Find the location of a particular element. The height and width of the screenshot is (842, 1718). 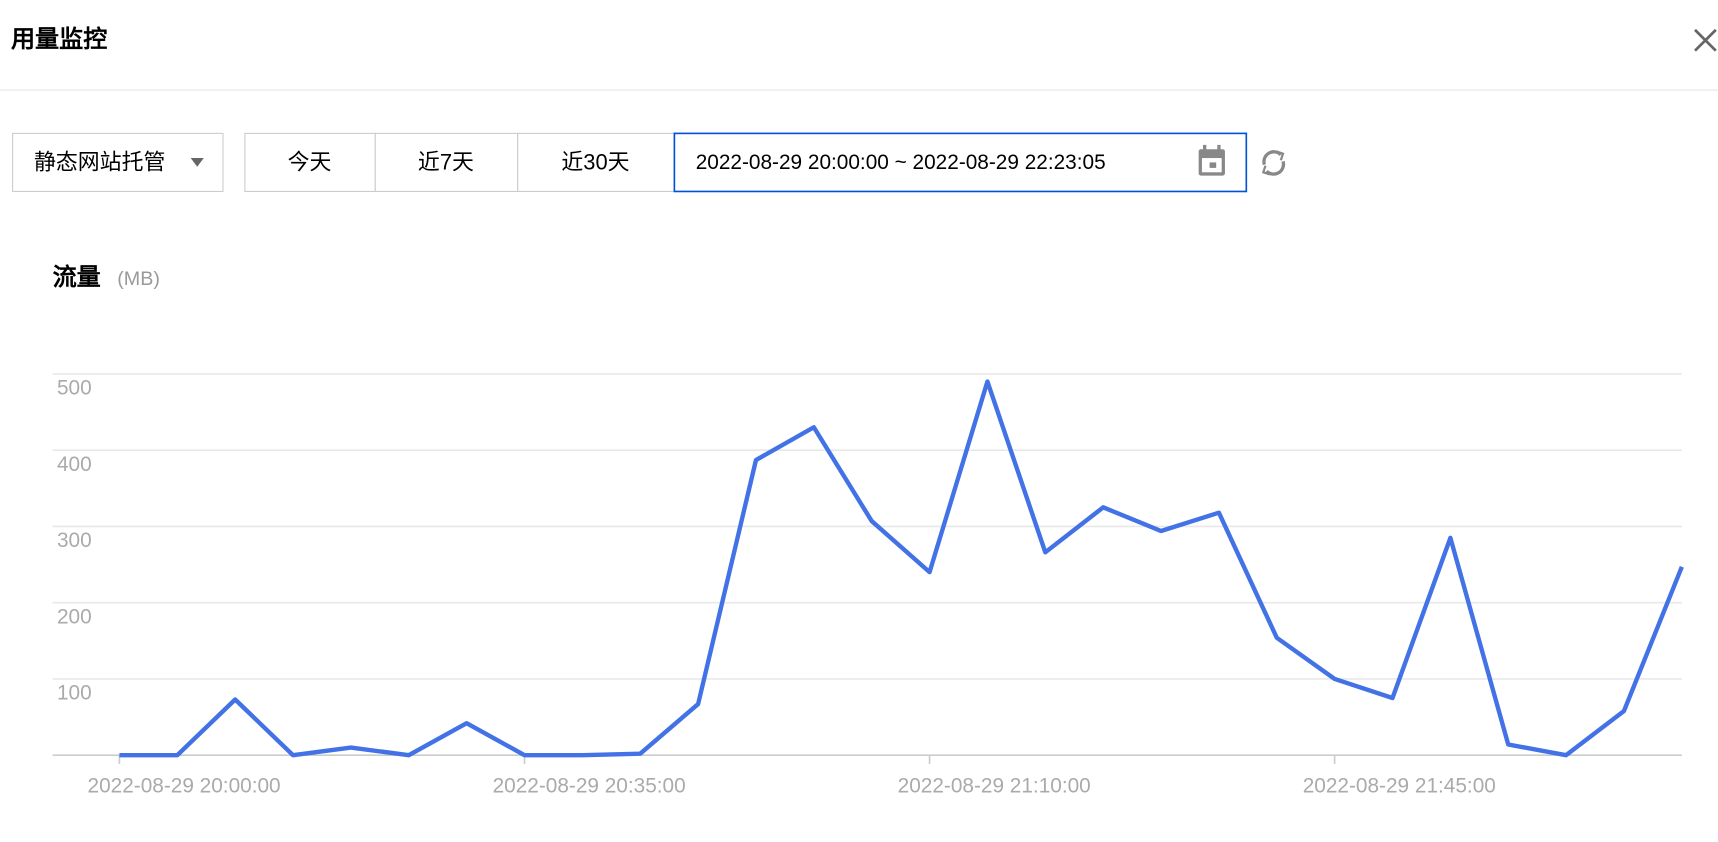

button-label: 近7天 is located at coordinates (446, 161).